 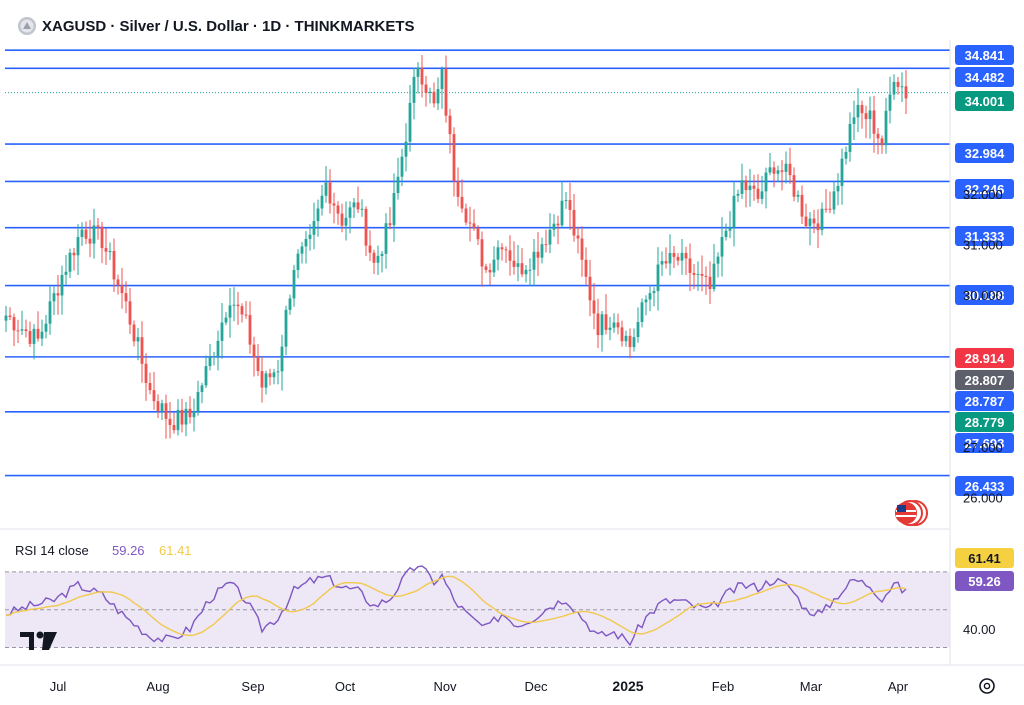 I want to click on gear-icon, so click(x=987, y=686).